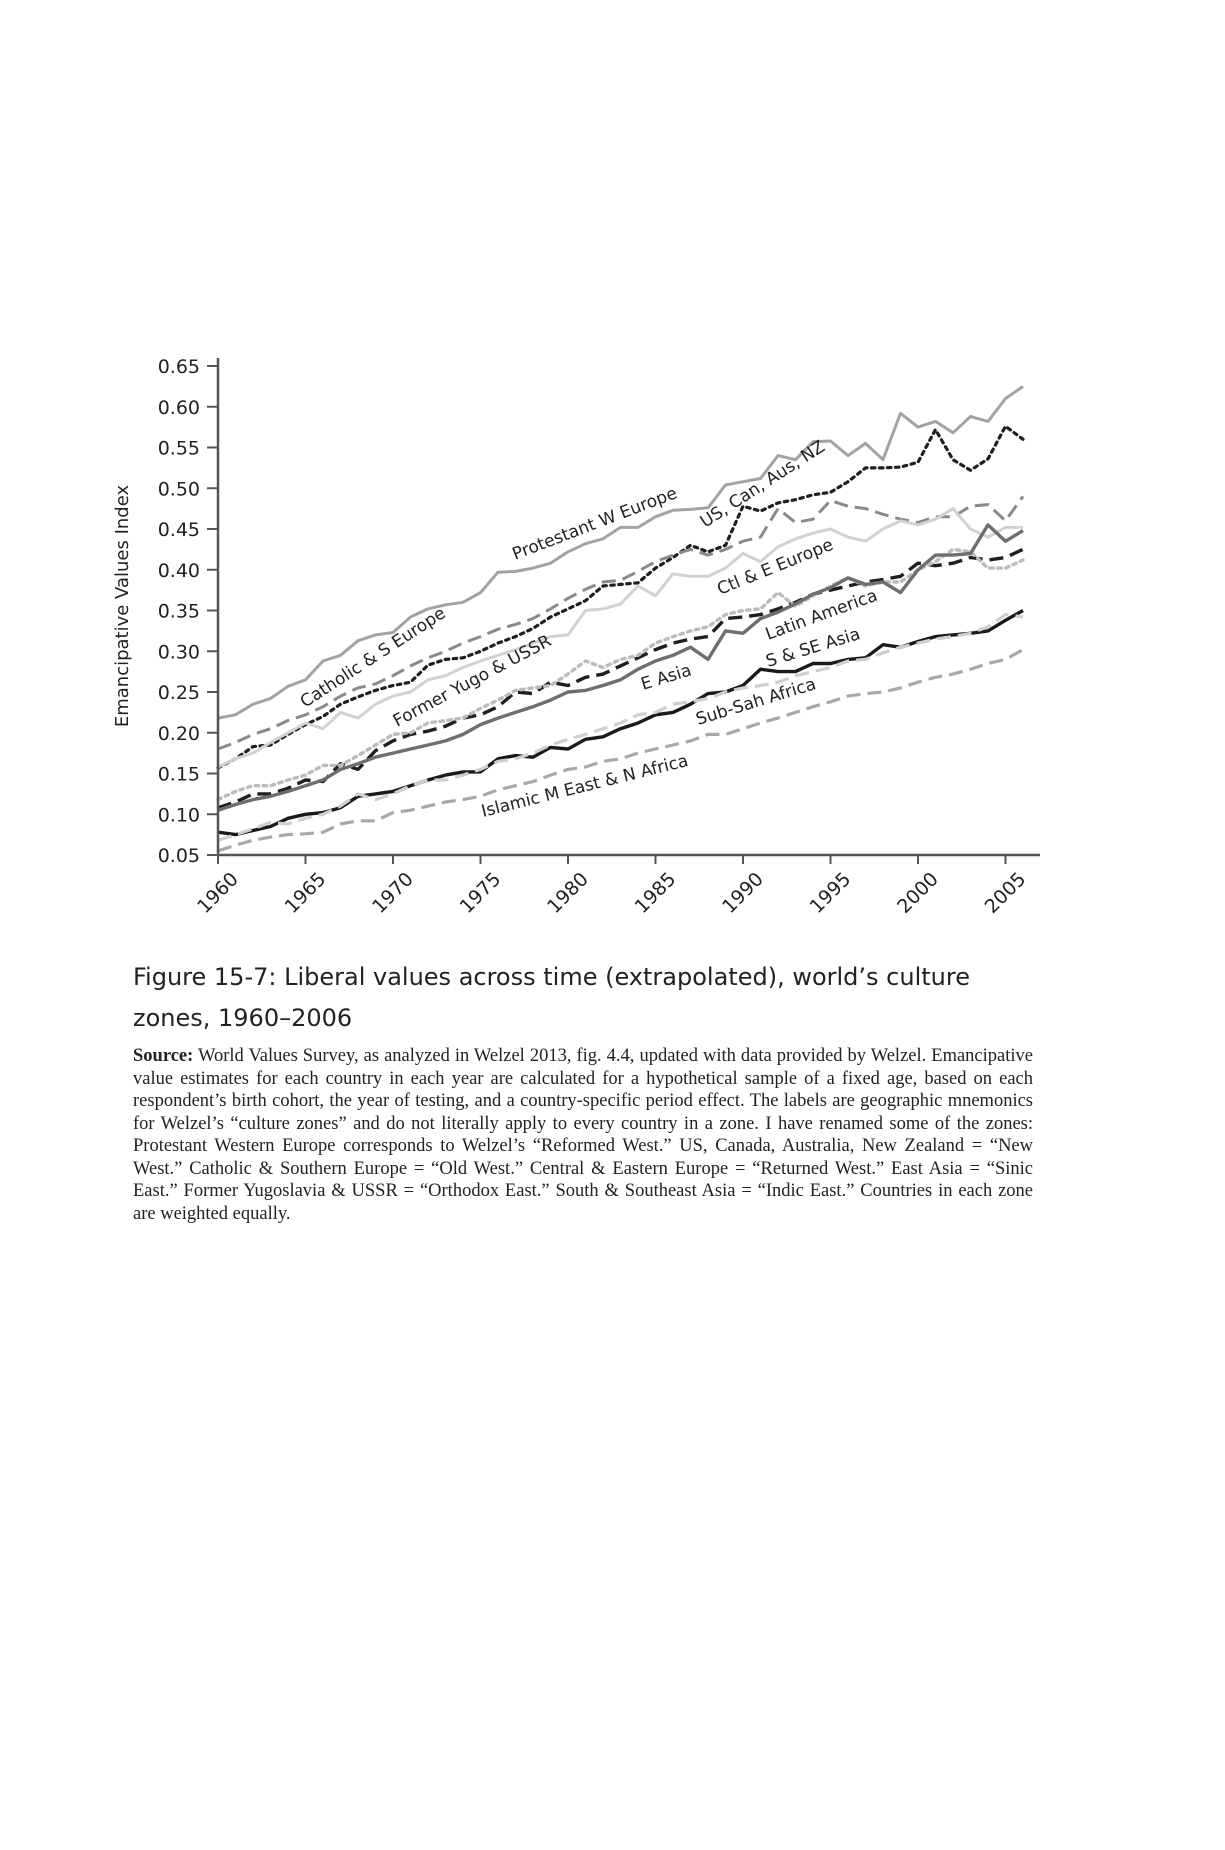 The image size is (1225, 1850). Describe the element at coordinates (743, 893) in the screenshot. I see `x-tick-label: 1990` at that location.